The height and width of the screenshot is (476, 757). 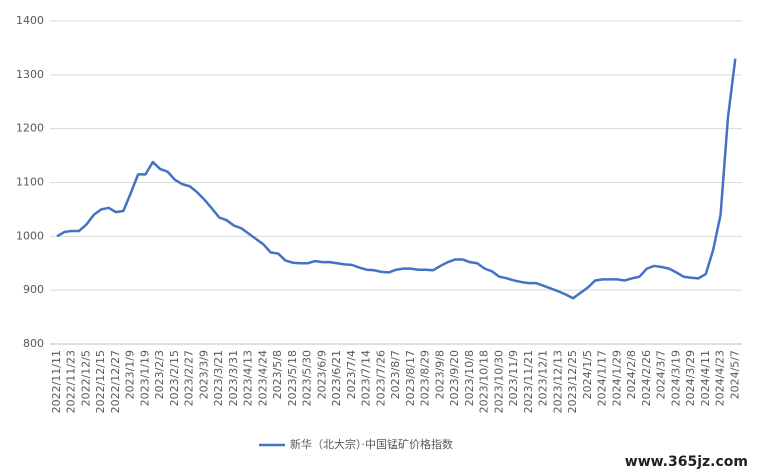 I want to click on x-tick-label: 2023/2/3, so click(x=159, y=374).